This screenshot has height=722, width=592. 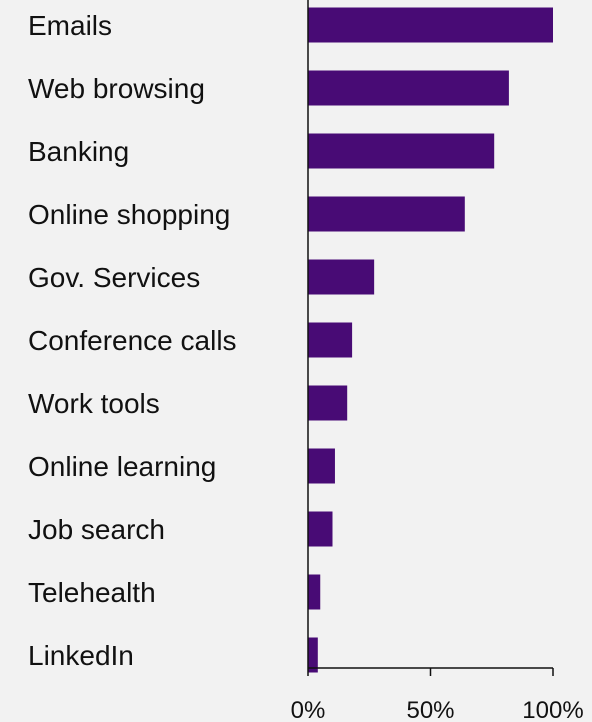 I want to click on bar-banking, so click(x=401, y=151).